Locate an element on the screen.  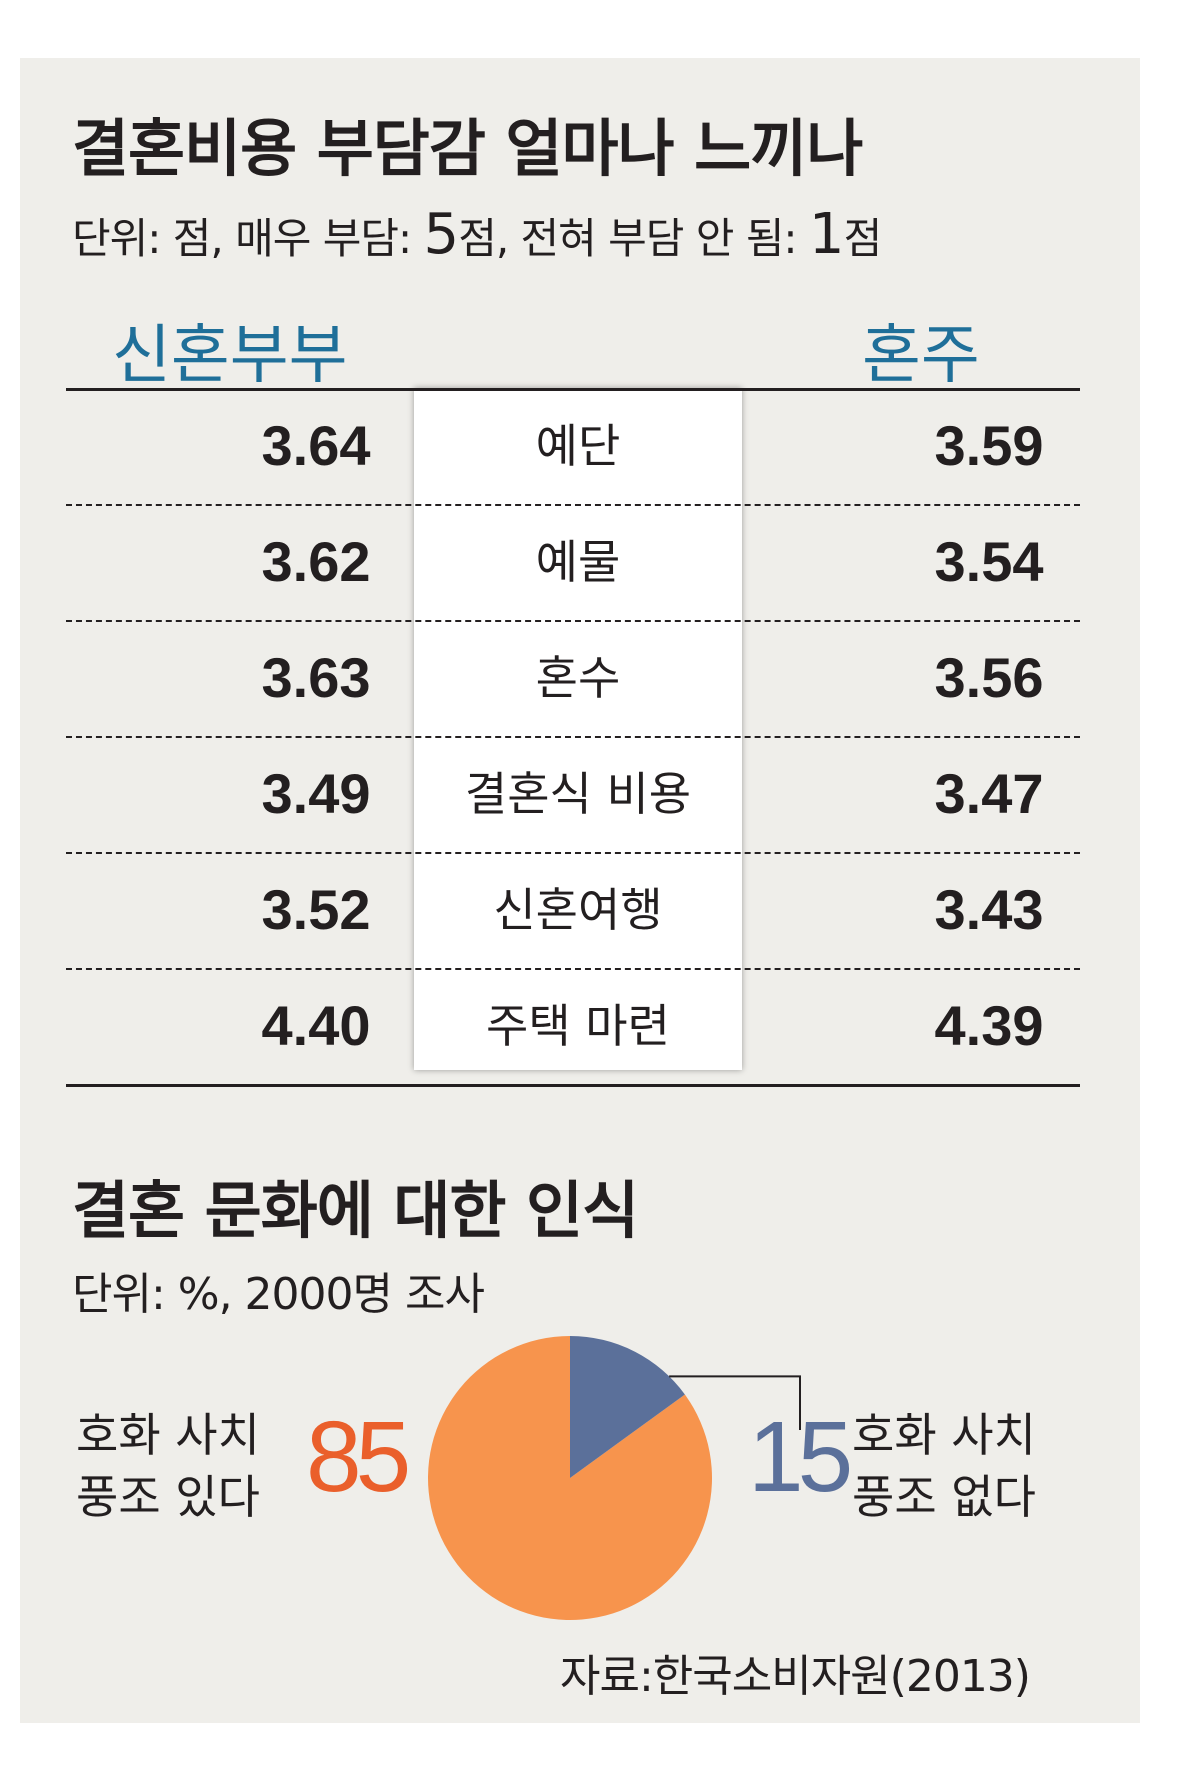
table-row: 3.62 예물 3.54 is located at coordinates (573, 562).